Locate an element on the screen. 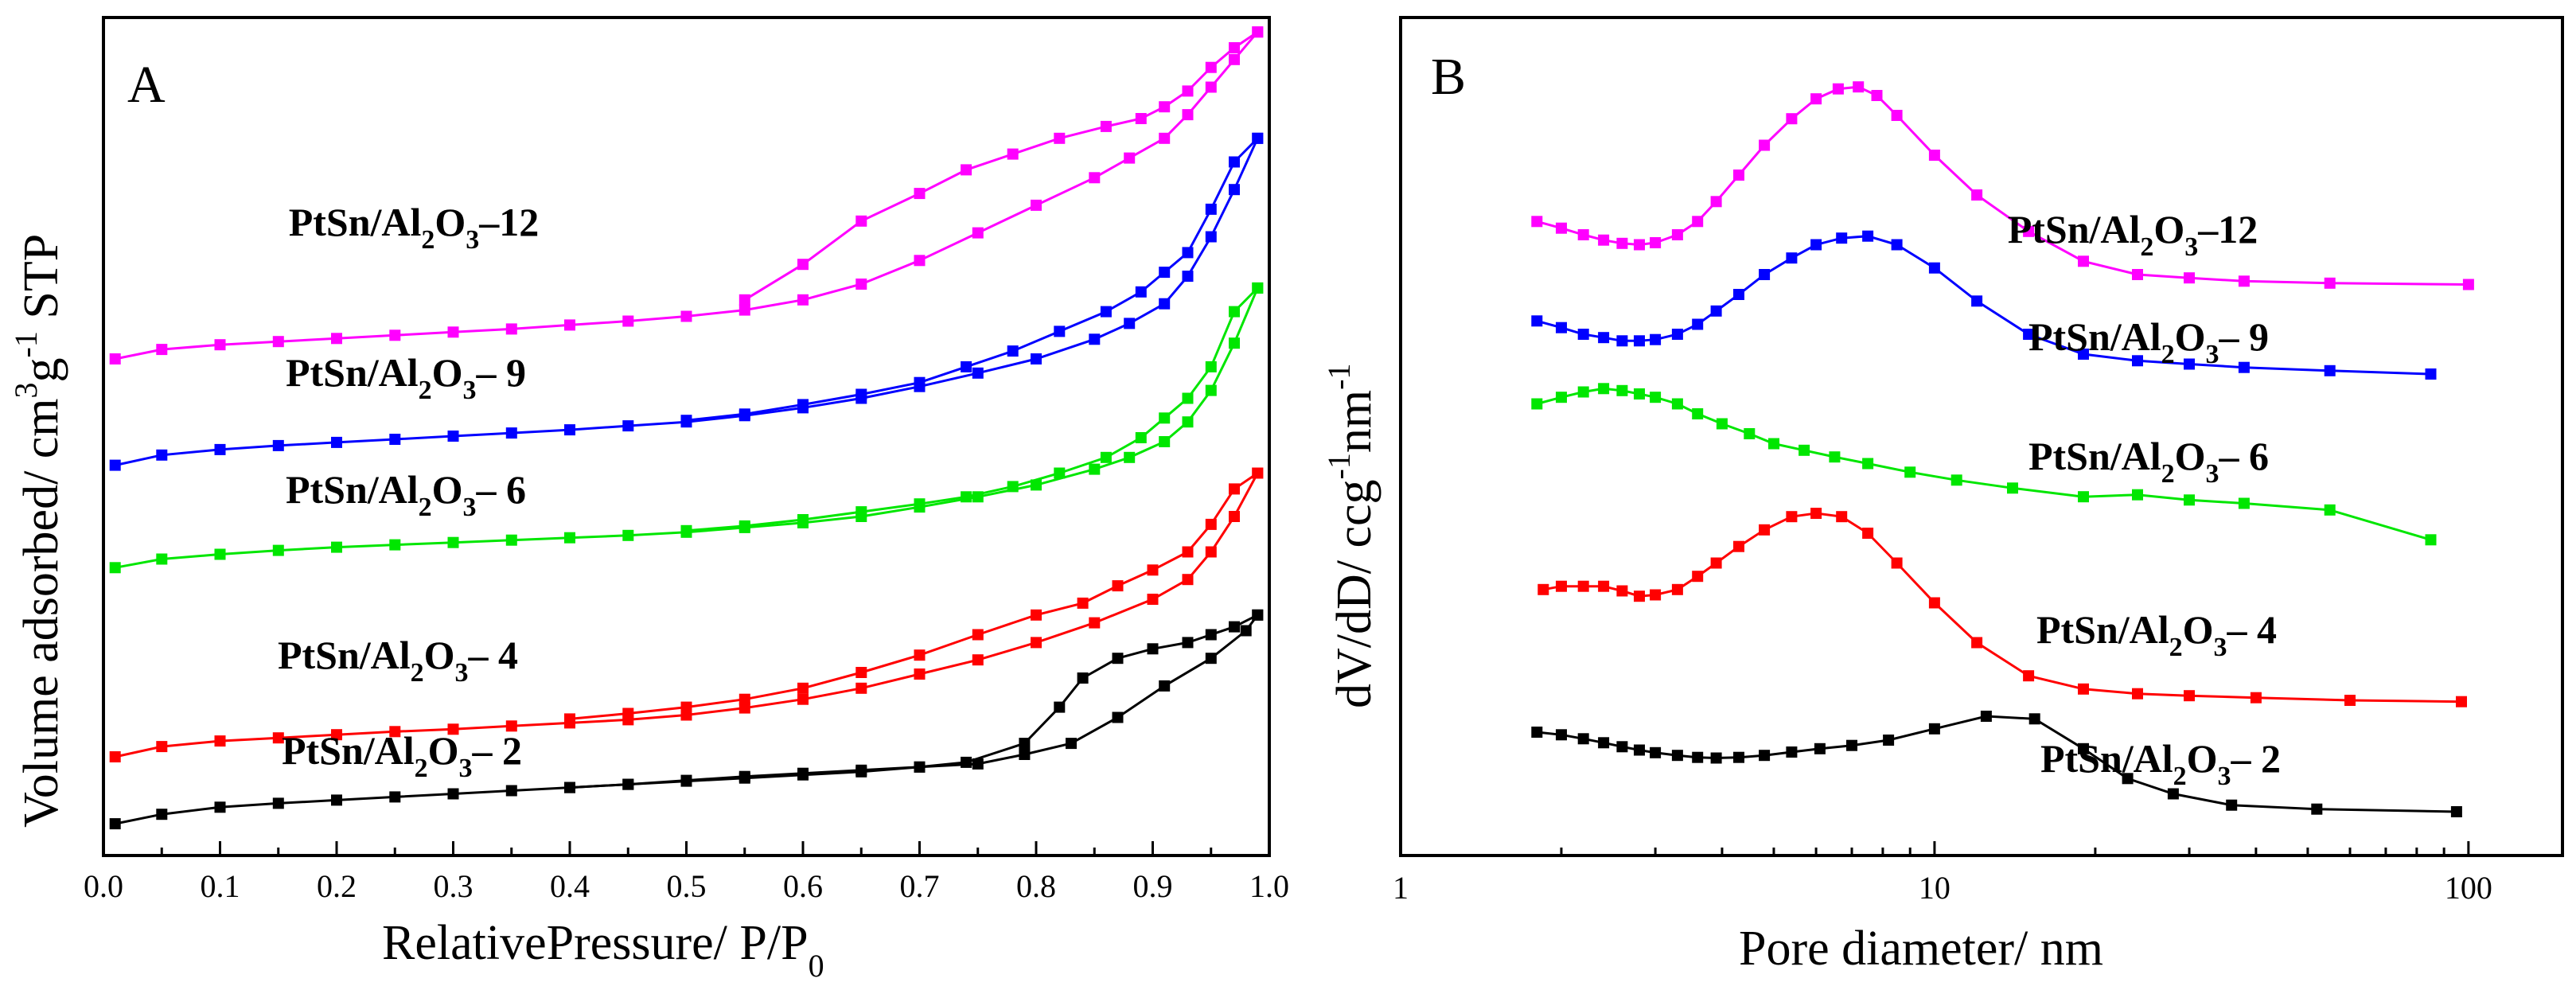  panel-a-x-axis-title: RelativePressure/ P/P0 is located at coordinates (603, 950).